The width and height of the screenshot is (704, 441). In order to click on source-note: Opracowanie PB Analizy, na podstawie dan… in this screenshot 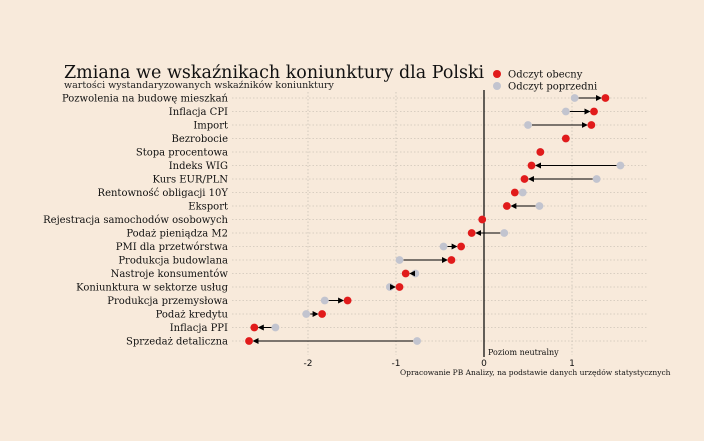, I will do `click(535, 372)`.